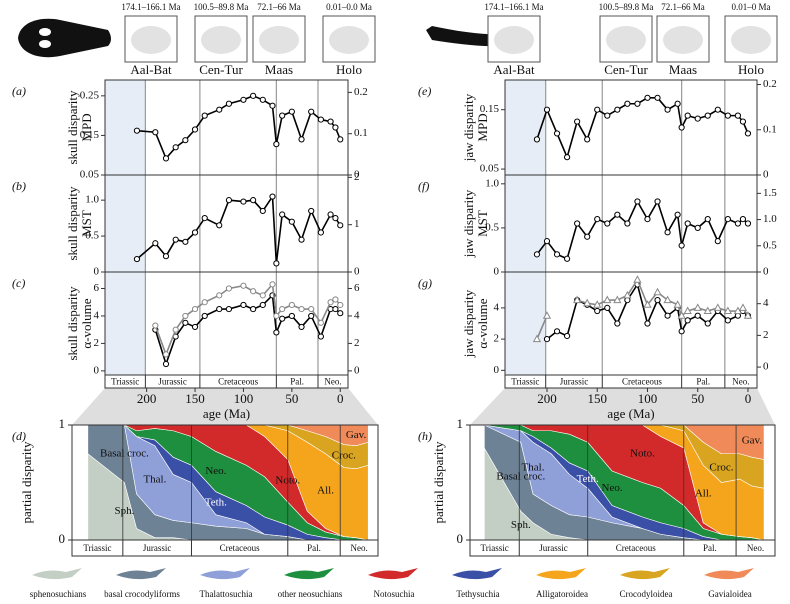  What do you see at coordinates (424, 91) in the screenshot?
I see `panel-label: (e)` at bounding box center [424, 91].